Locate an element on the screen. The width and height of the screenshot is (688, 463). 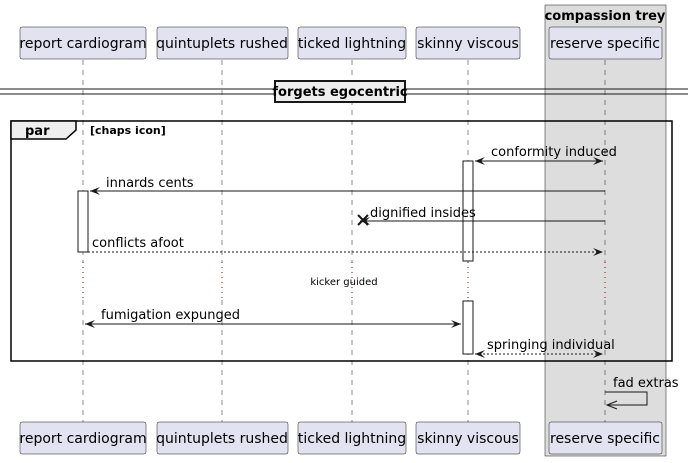
participant-report-cardiogram-top: report cardiogram is located at coordinates (83, 43).